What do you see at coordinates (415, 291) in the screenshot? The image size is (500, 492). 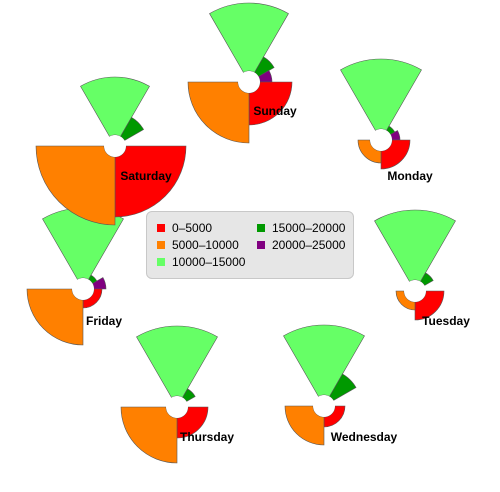 I see `rose-center-tuesday` at bounding box center [415, 291].